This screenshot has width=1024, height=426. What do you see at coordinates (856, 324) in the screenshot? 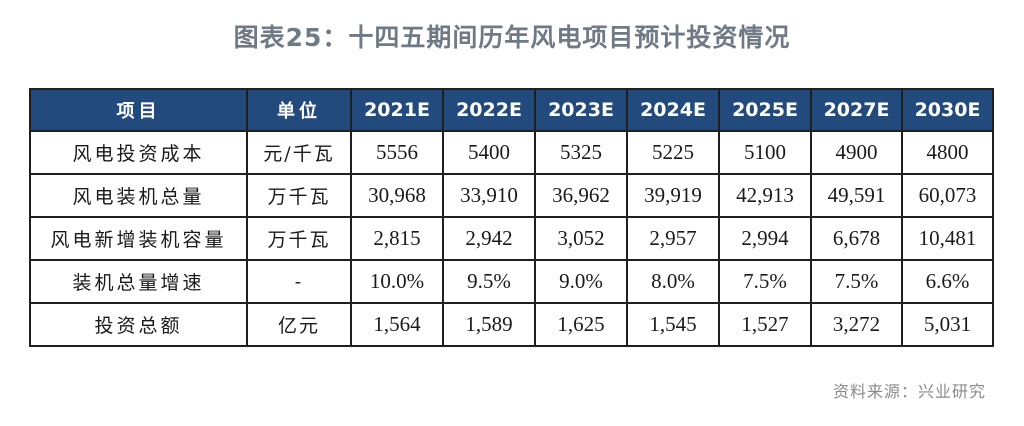
I see `value-cell: 3,272` at bounding box center [856, 324].